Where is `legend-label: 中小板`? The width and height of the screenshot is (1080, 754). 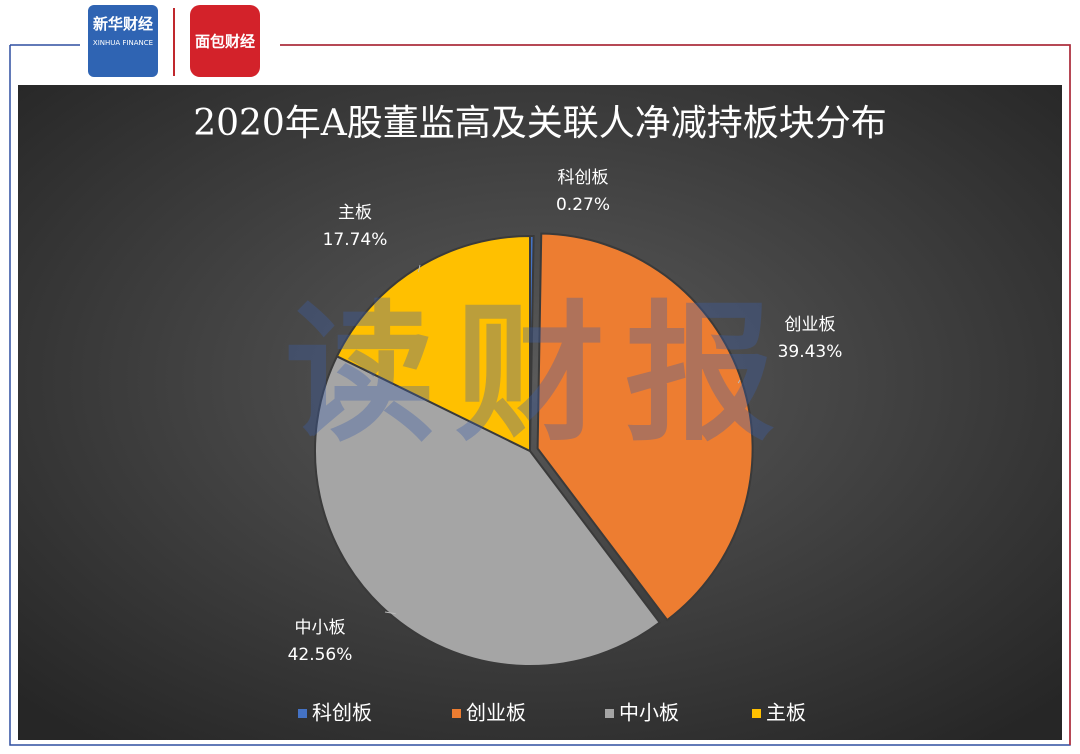 legend-label: 中小板 is located at coordinates (649, 713).